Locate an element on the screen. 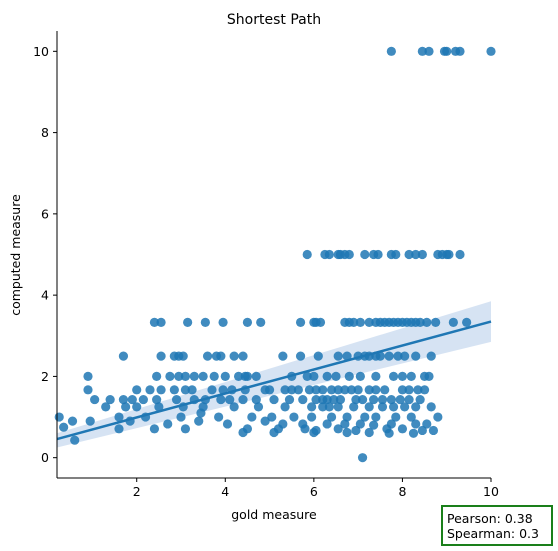 This screenshot has height=551, width=558. y-tick-label: 4 is located at coordinates (45, 295).